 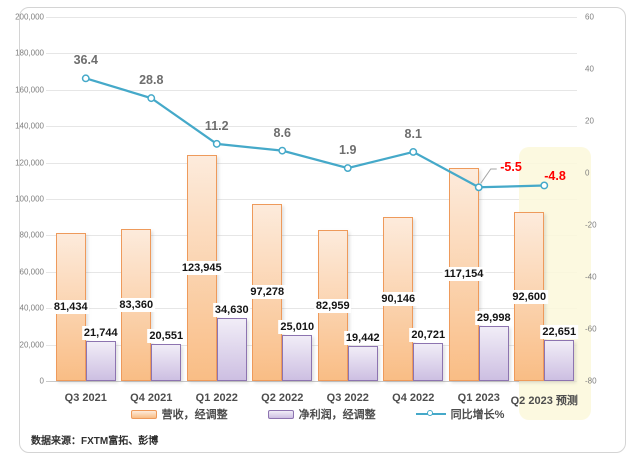 What do you see at coordinates (280, 414) in the screenshot?
I see `profit-swatch` at bounding box center [280, 414].